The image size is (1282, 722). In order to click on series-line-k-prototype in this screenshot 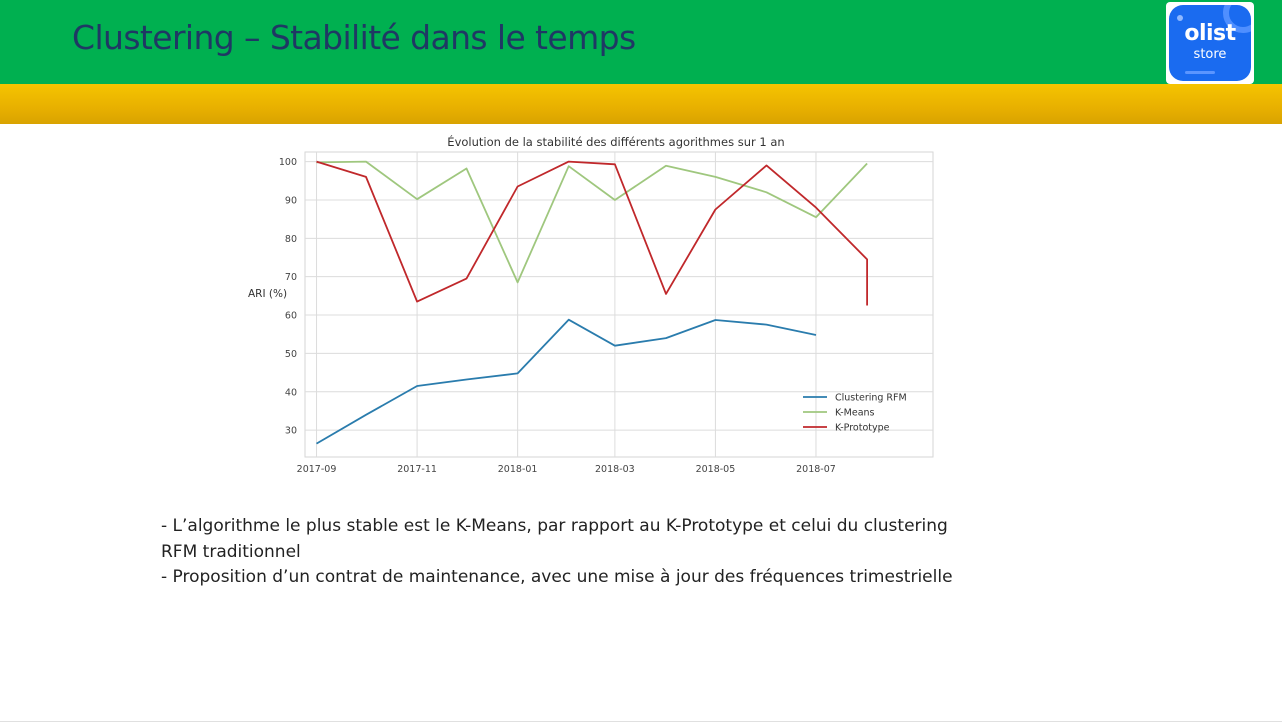, I will do `click(592, 233)`.